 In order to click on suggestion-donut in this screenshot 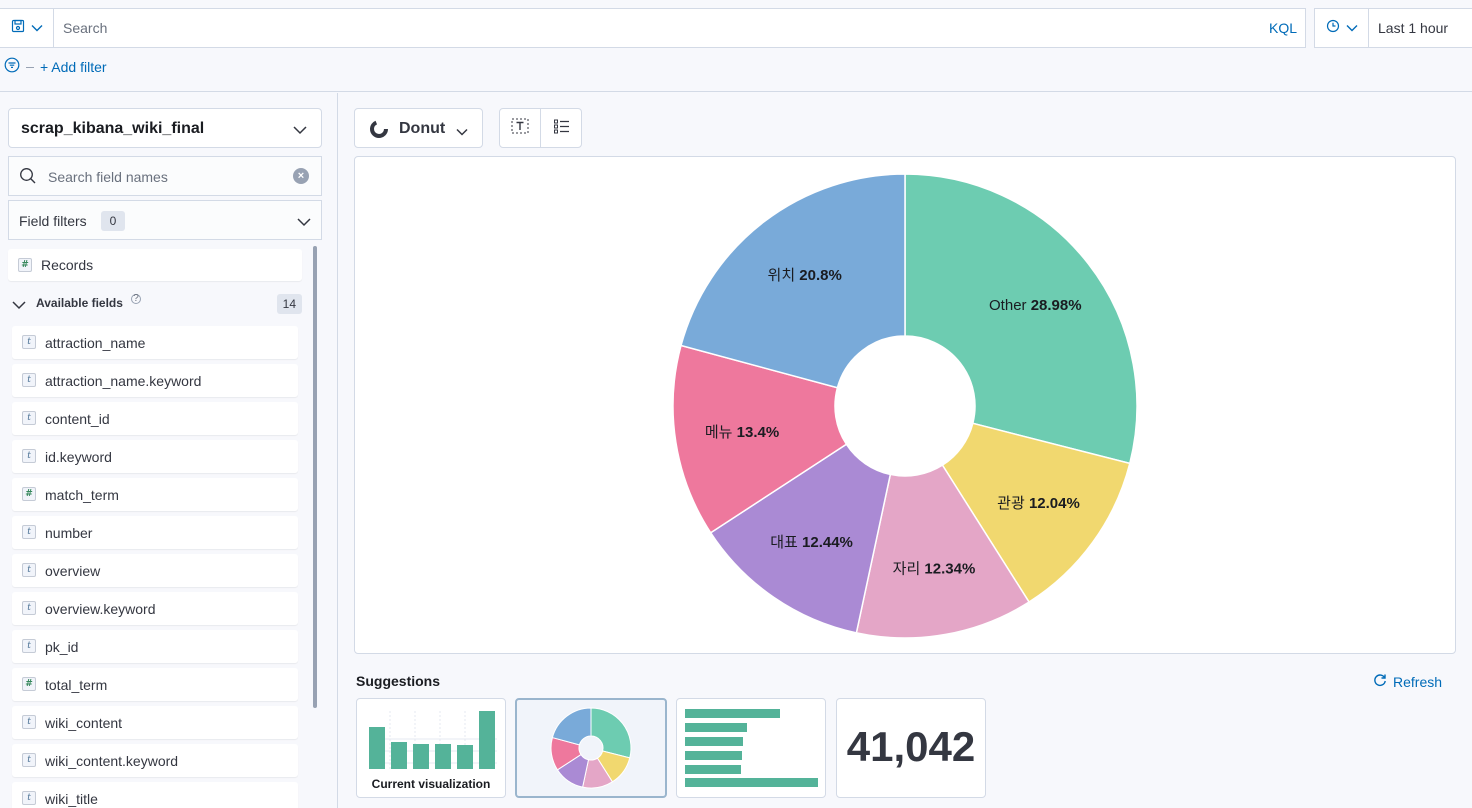, I will do `click(591, 748)`.